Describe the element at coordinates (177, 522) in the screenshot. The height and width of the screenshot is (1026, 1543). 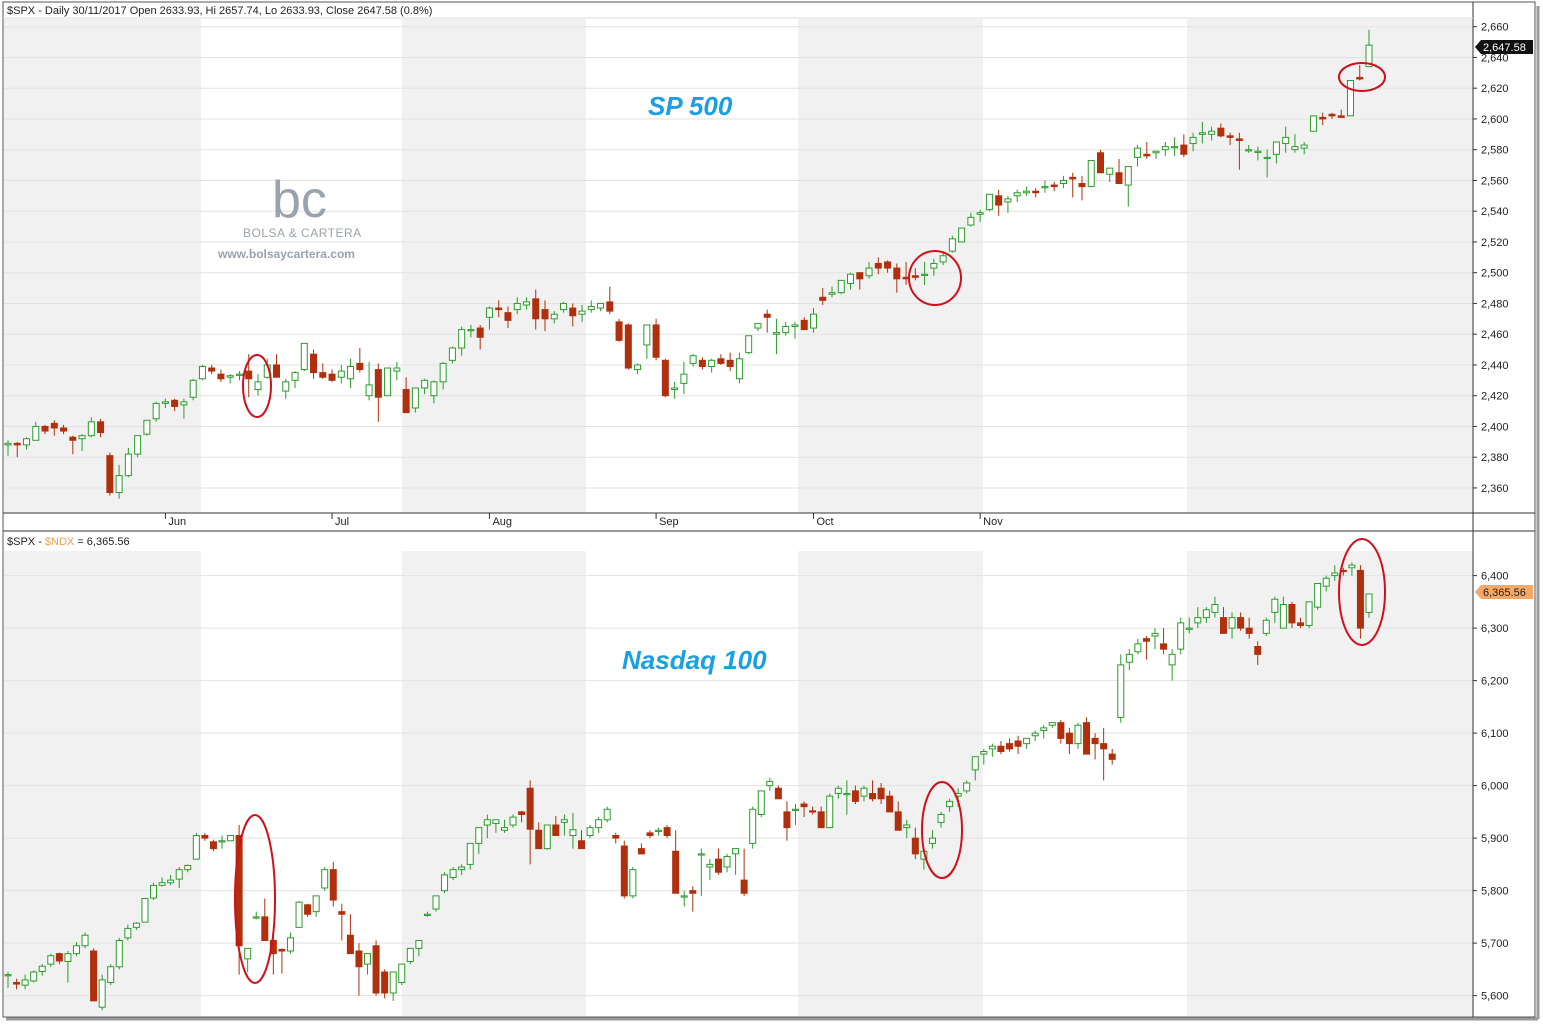
I see `month-label: Jun` at that location.